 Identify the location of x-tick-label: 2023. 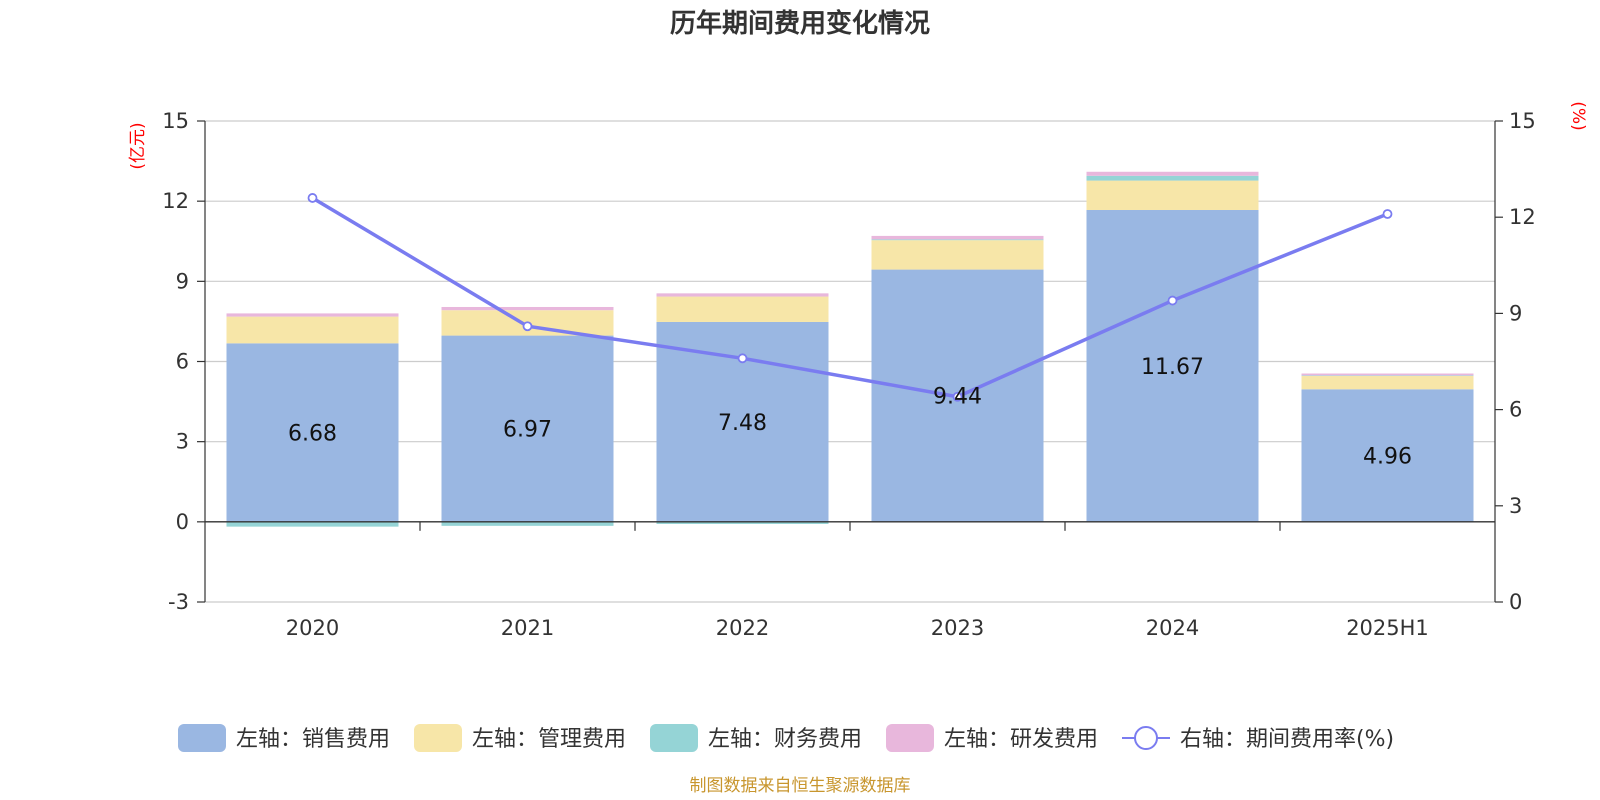
(957, 628).